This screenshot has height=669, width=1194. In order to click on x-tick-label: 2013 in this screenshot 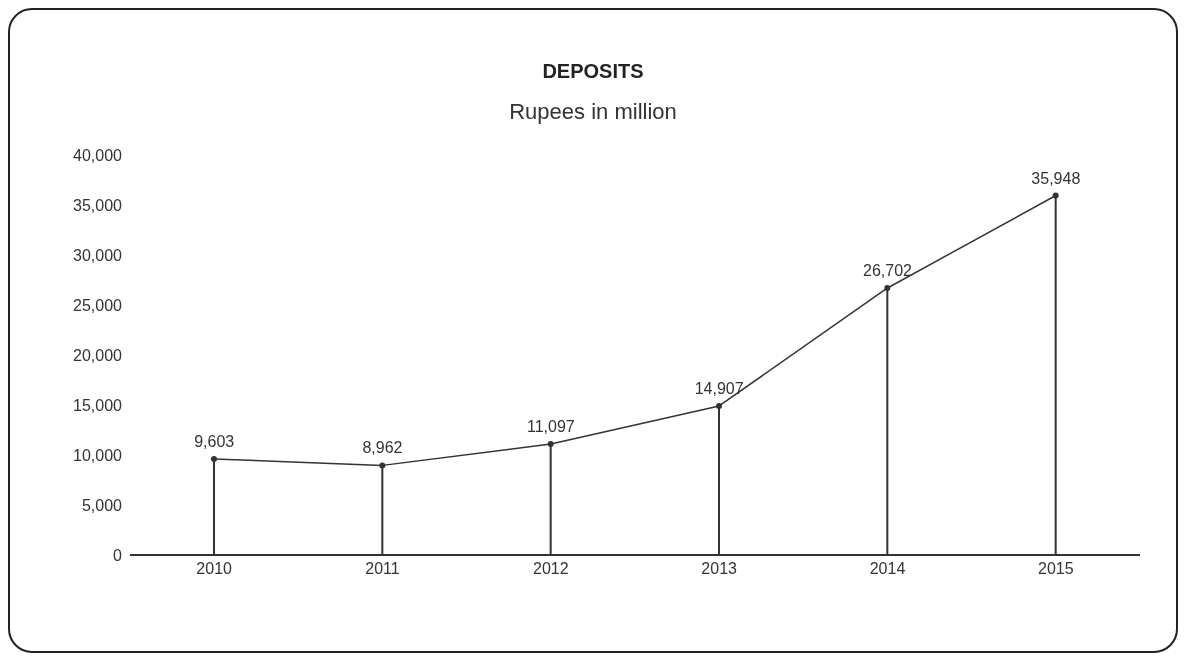, I will do `click(719, 569)`.